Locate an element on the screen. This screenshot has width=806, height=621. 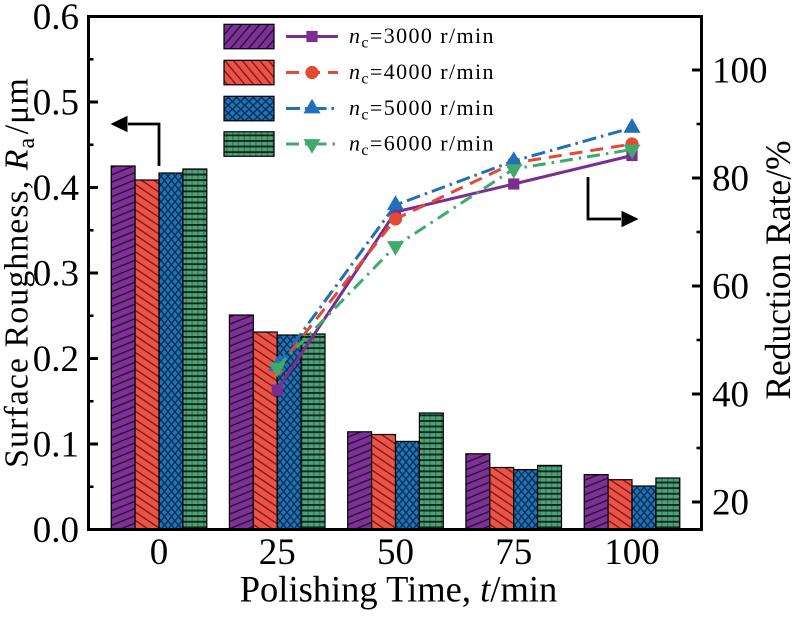
svg-text: 0.3 is located at coordinates (56, 274).